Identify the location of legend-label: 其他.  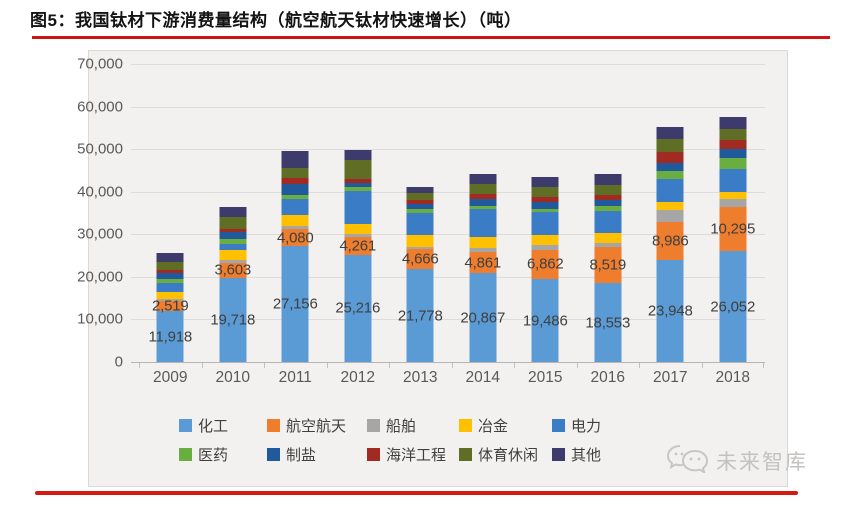
(586, 455).